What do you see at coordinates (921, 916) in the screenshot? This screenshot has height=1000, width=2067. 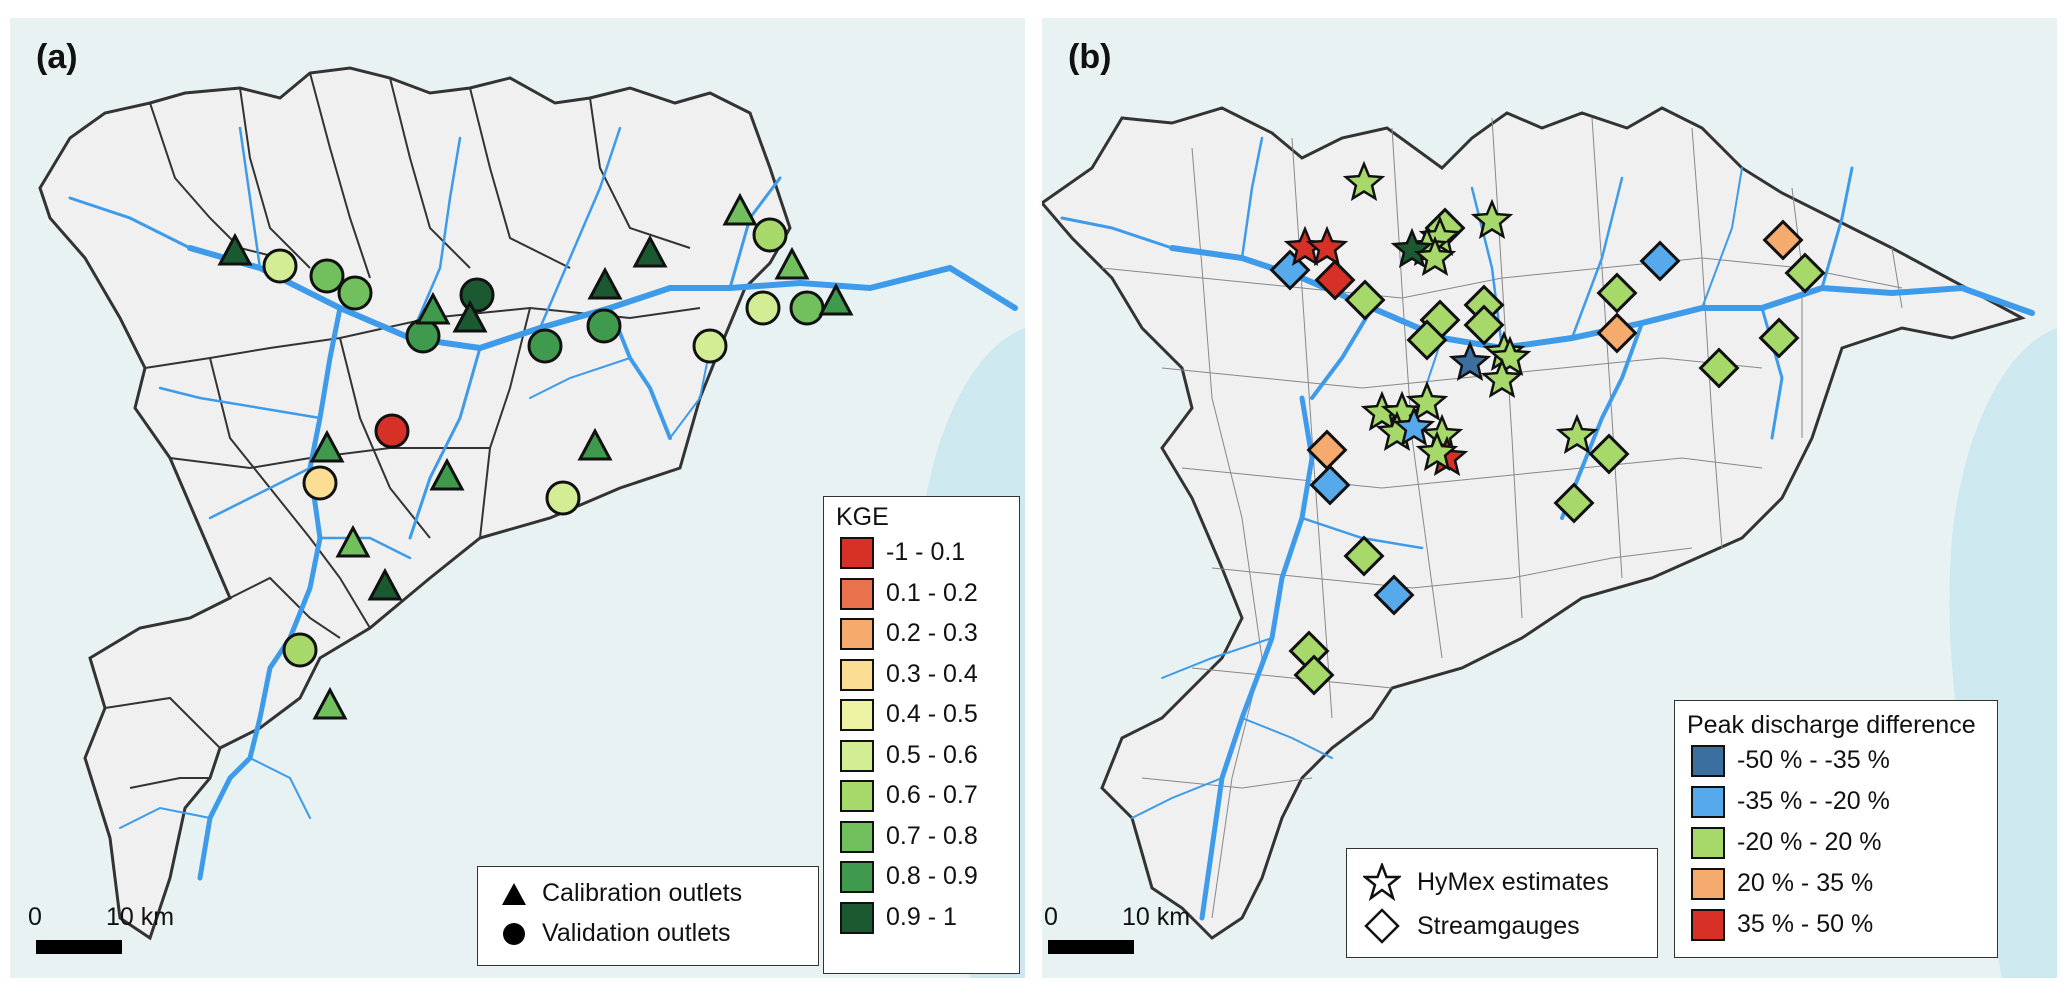 I see `kge-class-label: 0.9 - 1` at bounding box center [921, 916].